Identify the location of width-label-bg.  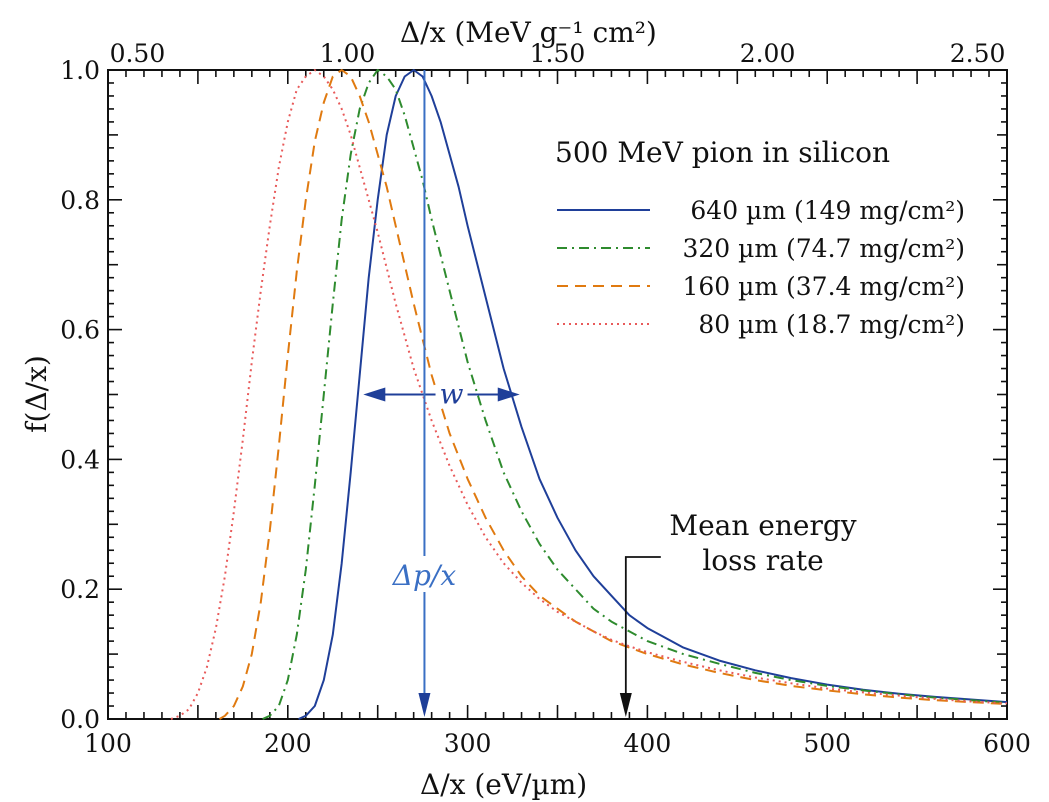
(451, 392).